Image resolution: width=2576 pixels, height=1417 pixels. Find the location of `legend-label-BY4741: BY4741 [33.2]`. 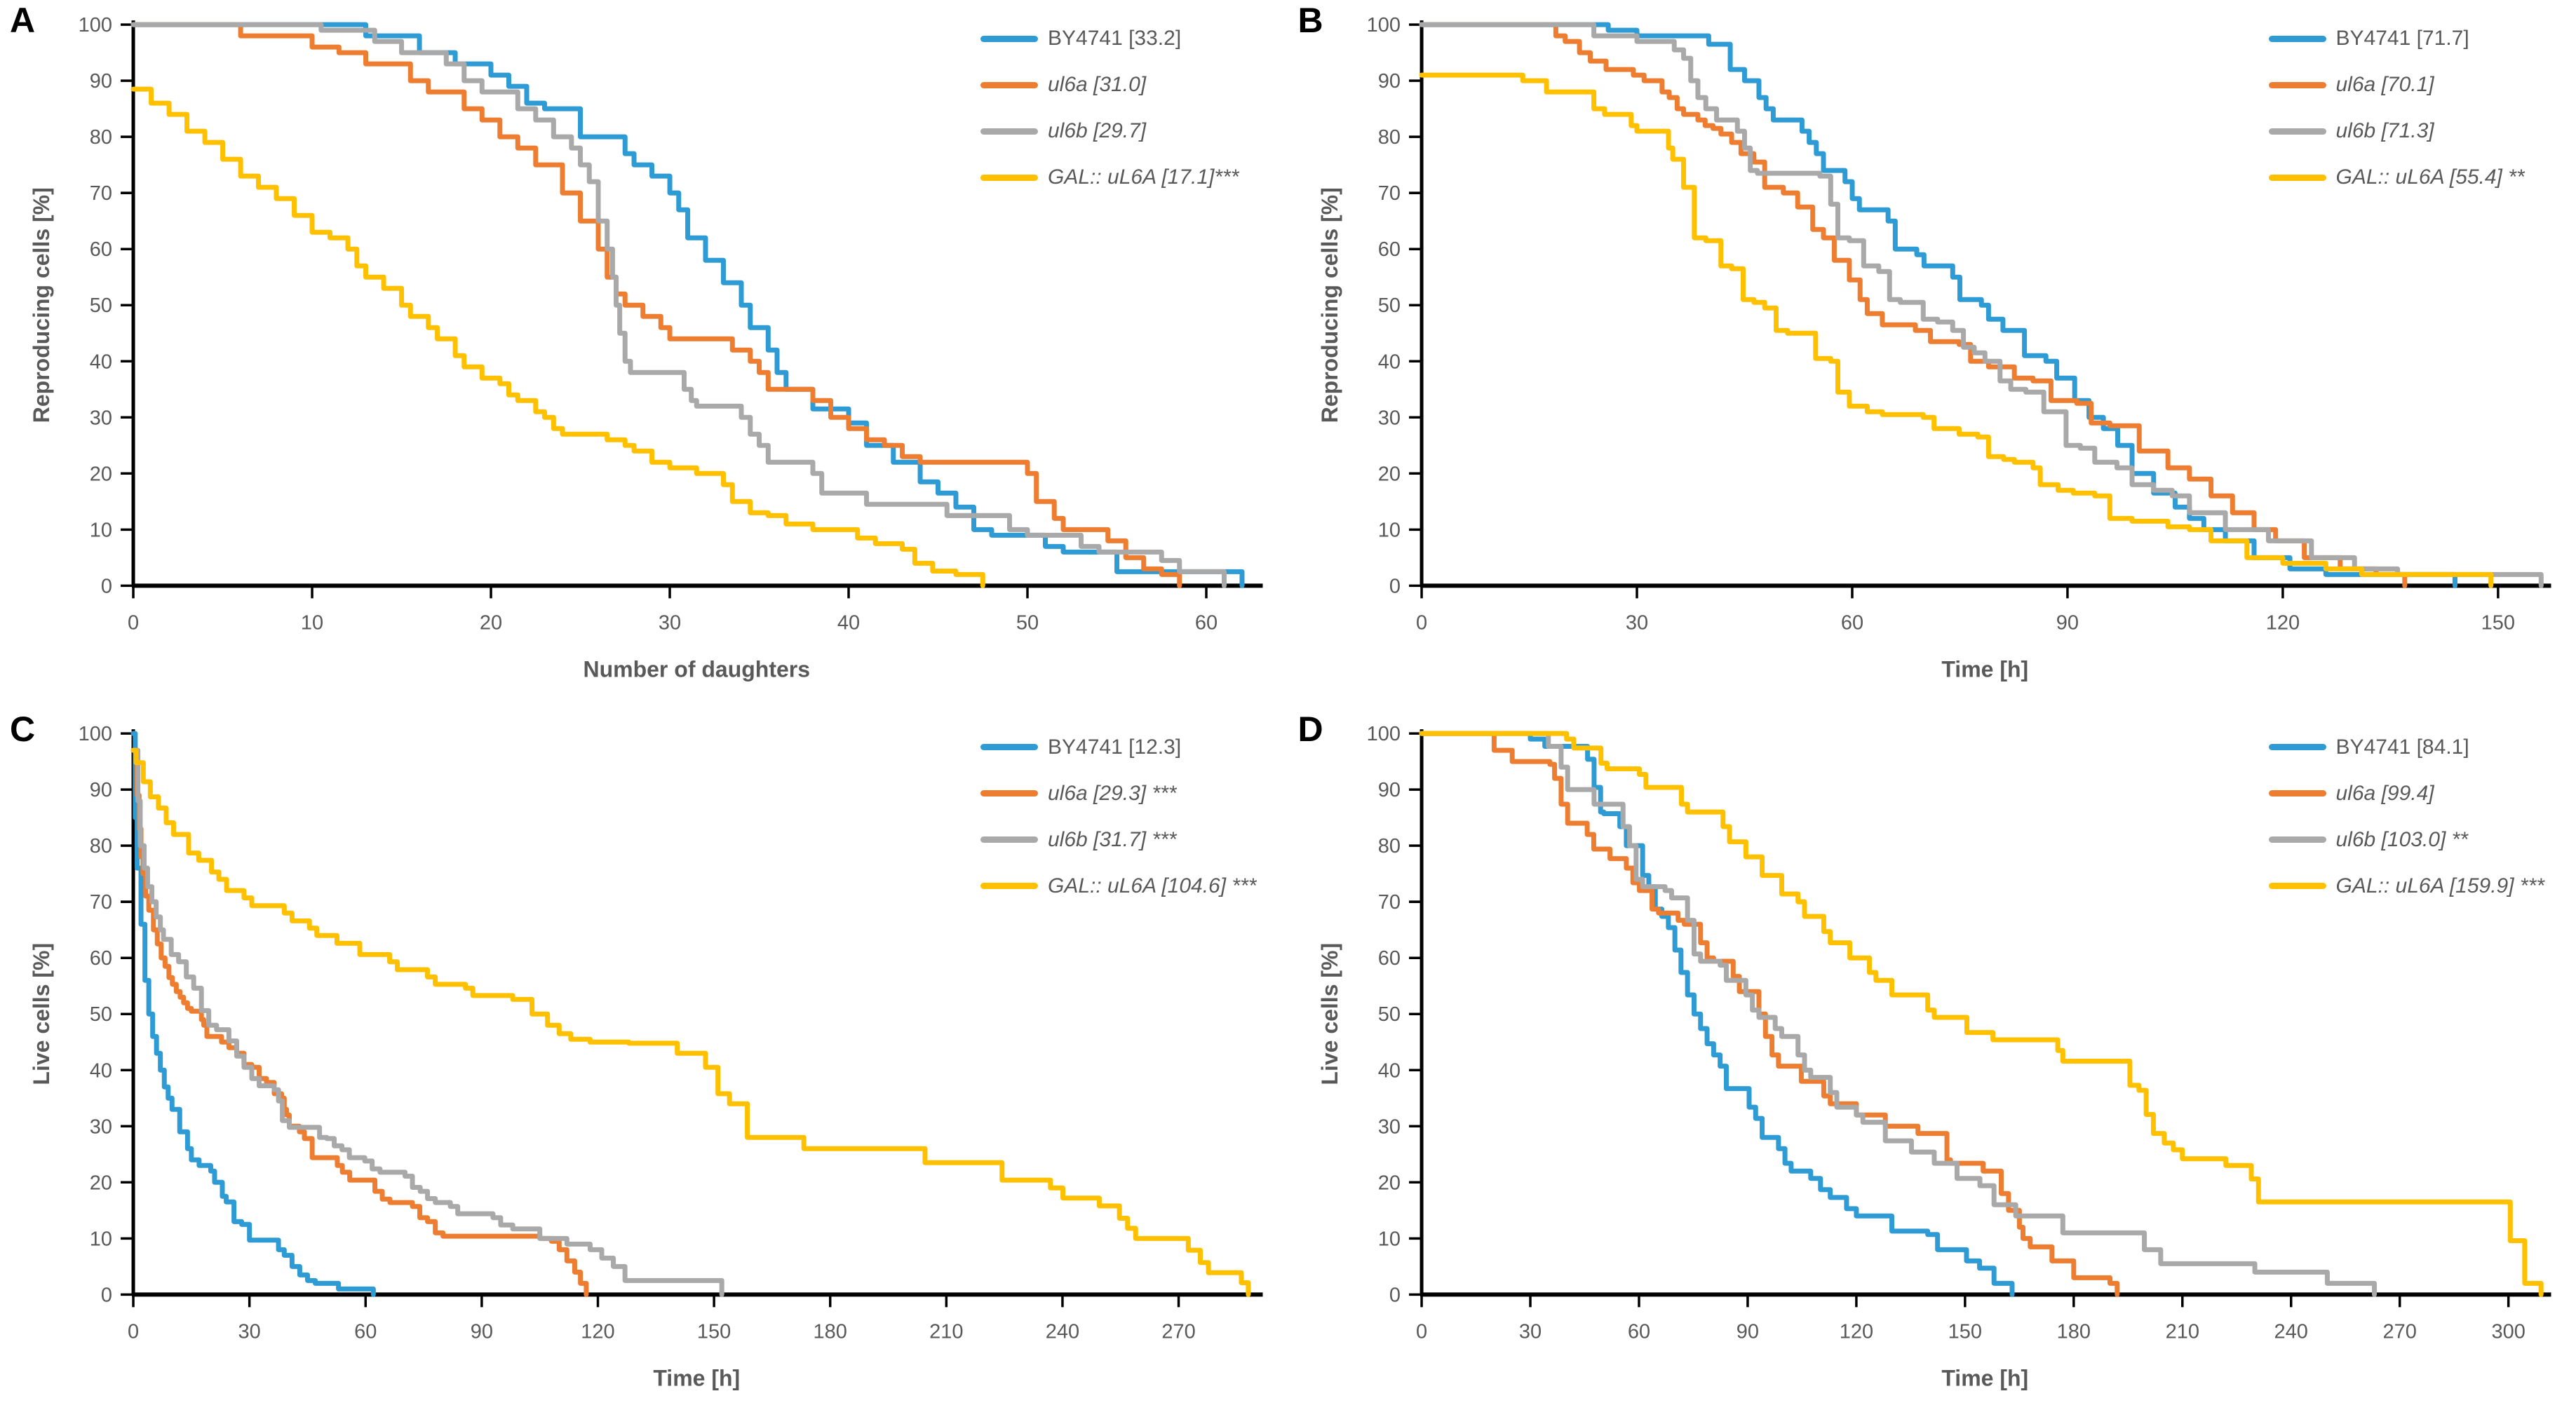

legend-label-BY4741: BY4741 [33.2] is located at coordinates (1115, 38).